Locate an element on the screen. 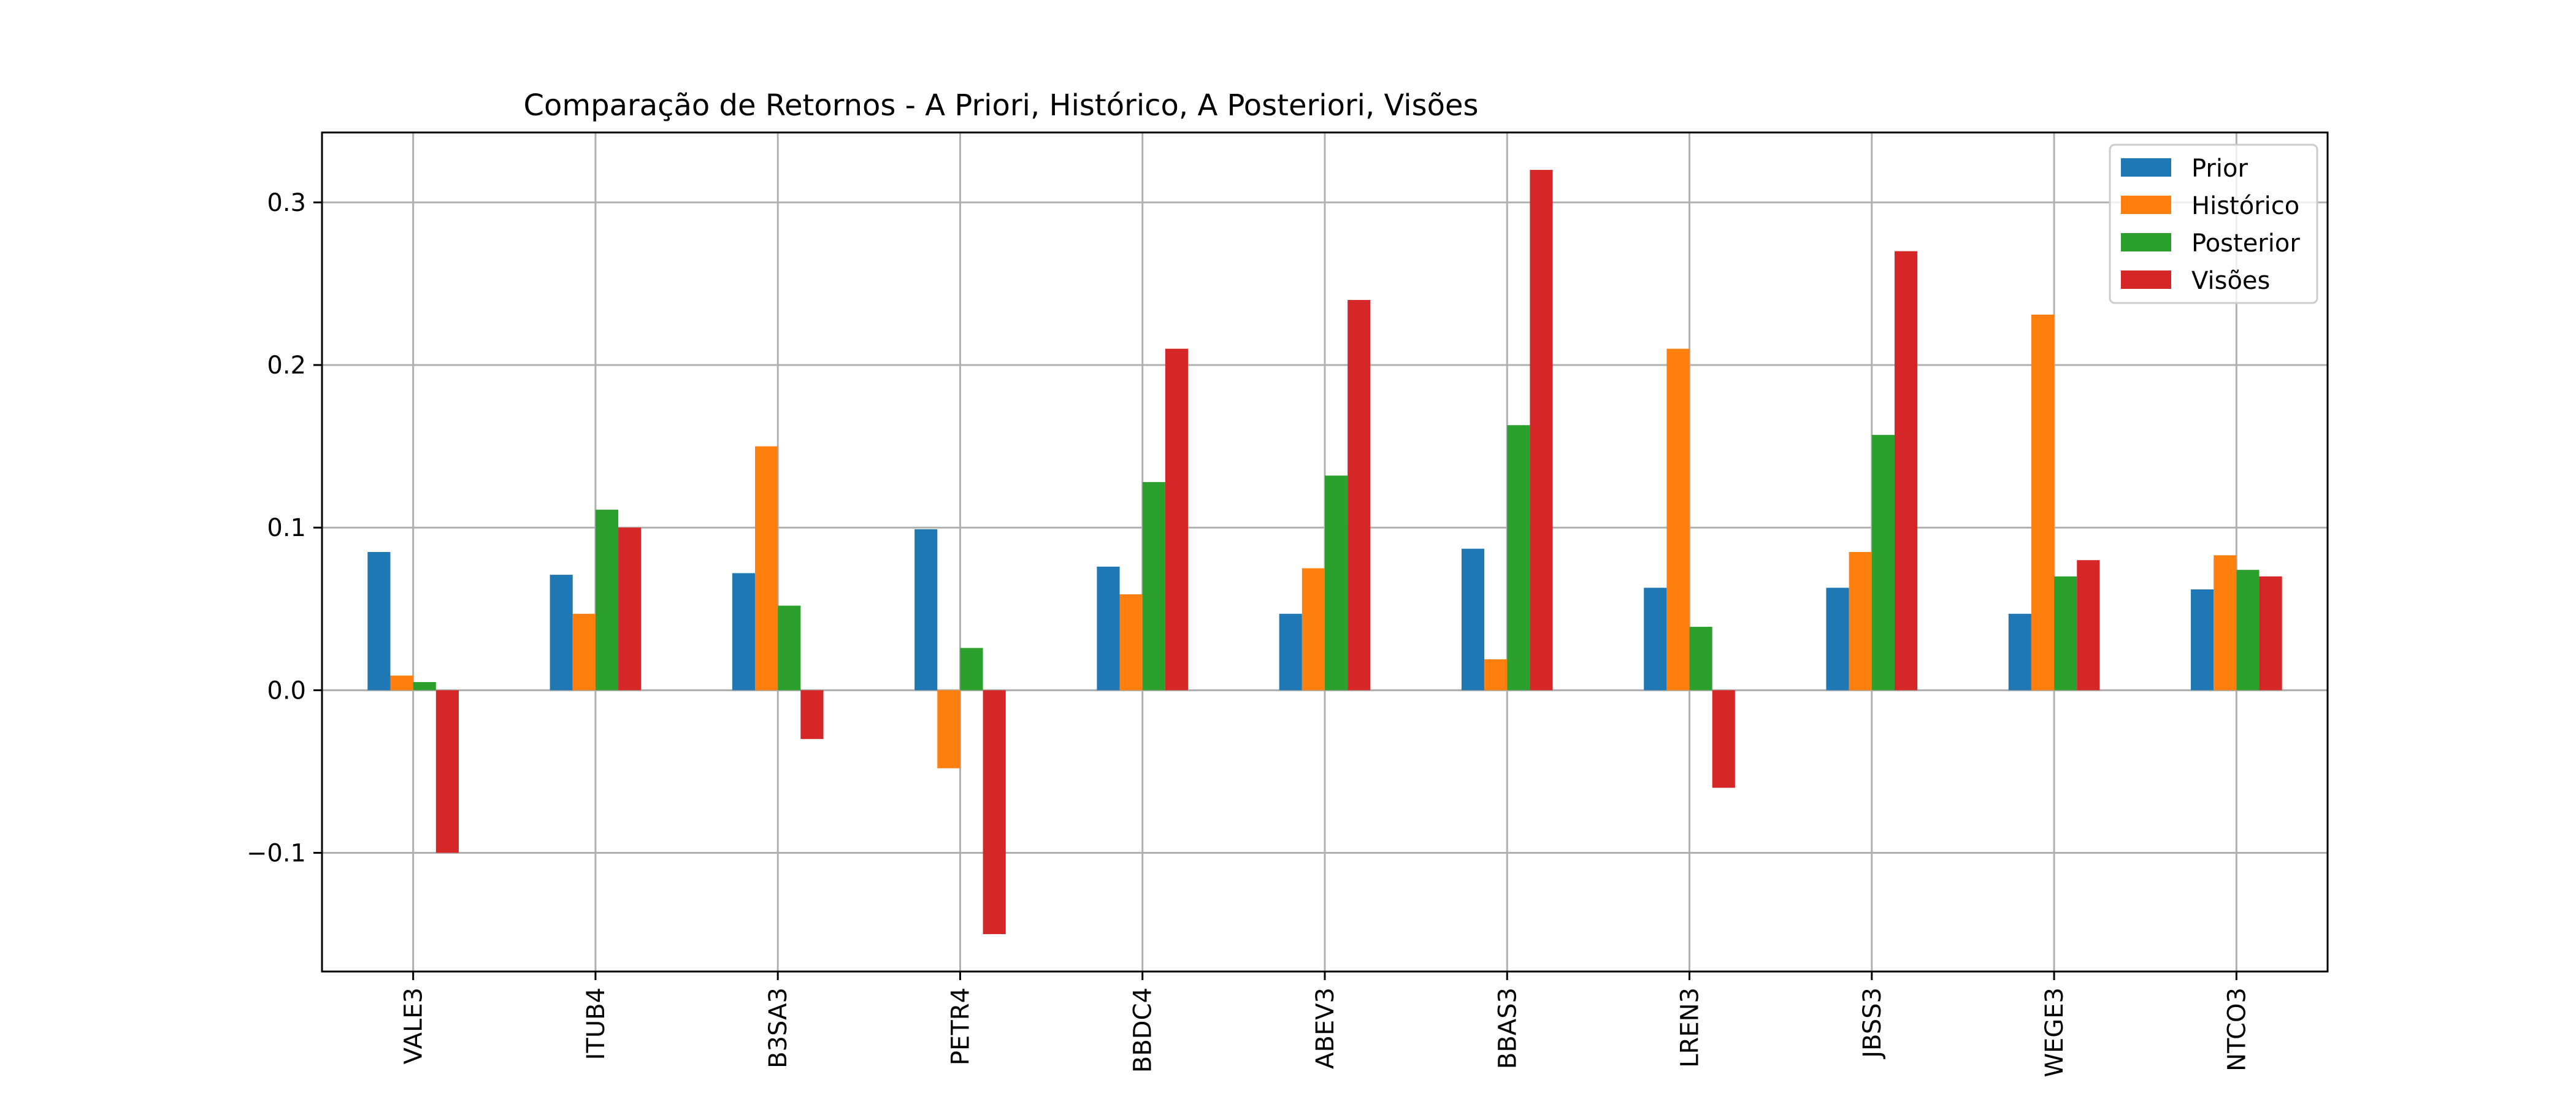  legend: Prior Histórico Posterior Visões is located at coordinates (2213, 224).